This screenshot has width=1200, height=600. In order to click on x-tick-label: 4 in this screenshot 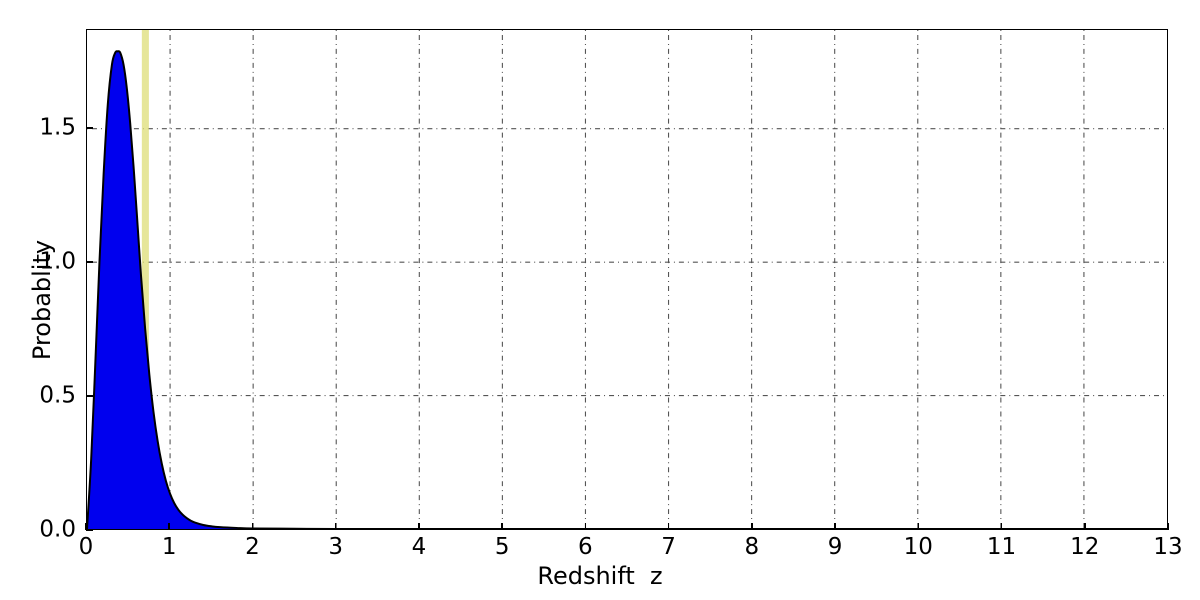, I will do `click(419, 547)`.